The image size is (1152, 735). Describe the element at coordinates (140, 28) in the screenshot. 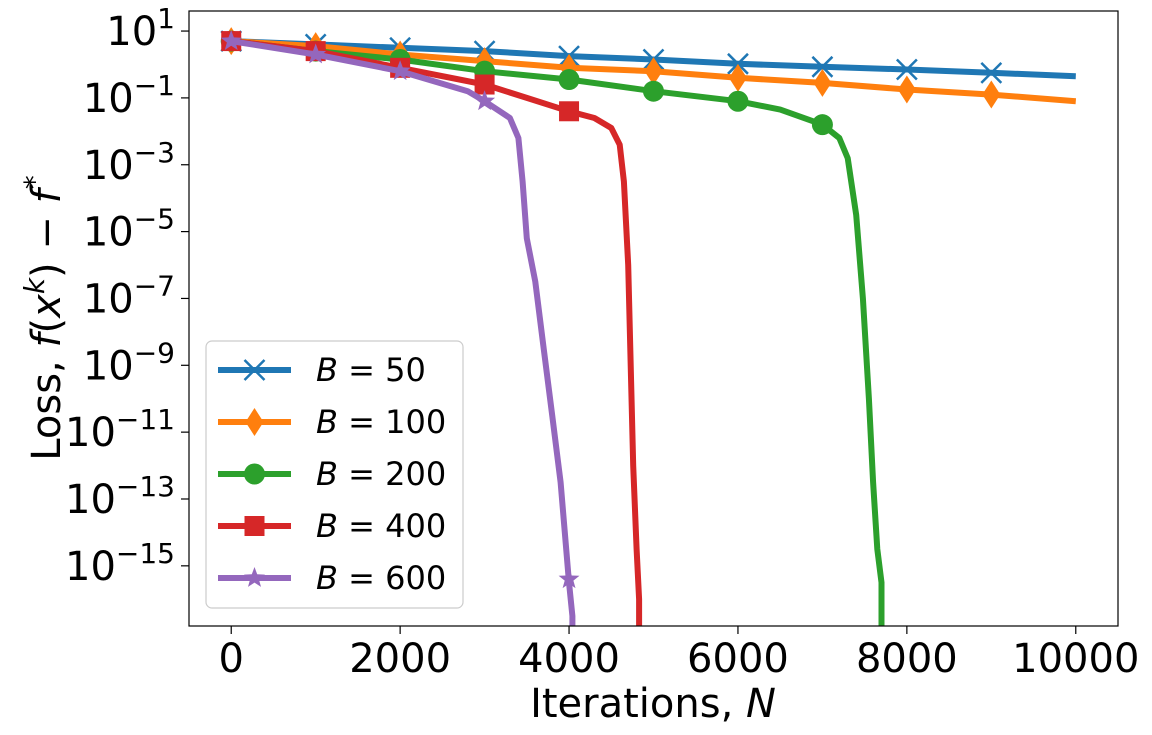

I see `y-tick-label: 10¹` at that location.